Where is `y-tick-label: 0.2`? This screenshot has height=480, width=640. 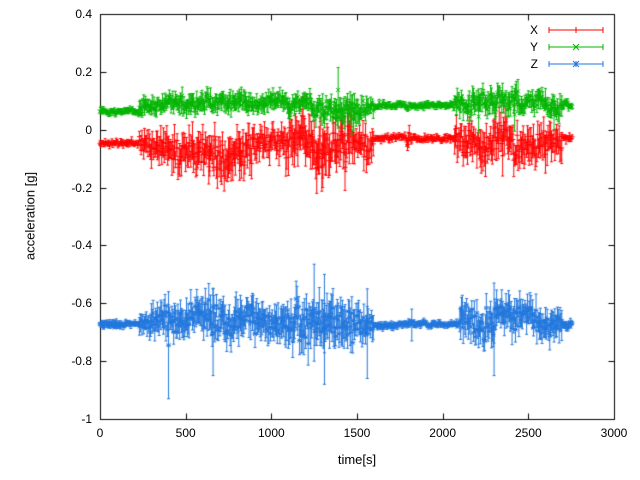
y-tick-label: 0.2 is located at coordinates (83, 71).